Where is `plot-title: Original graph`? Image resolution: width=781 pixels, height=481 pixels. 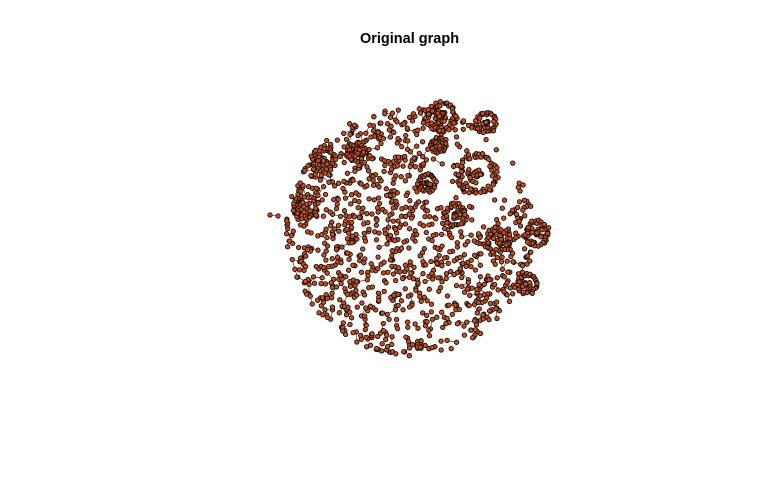 plot-title: Original graph is located at coordinates (409, 39).